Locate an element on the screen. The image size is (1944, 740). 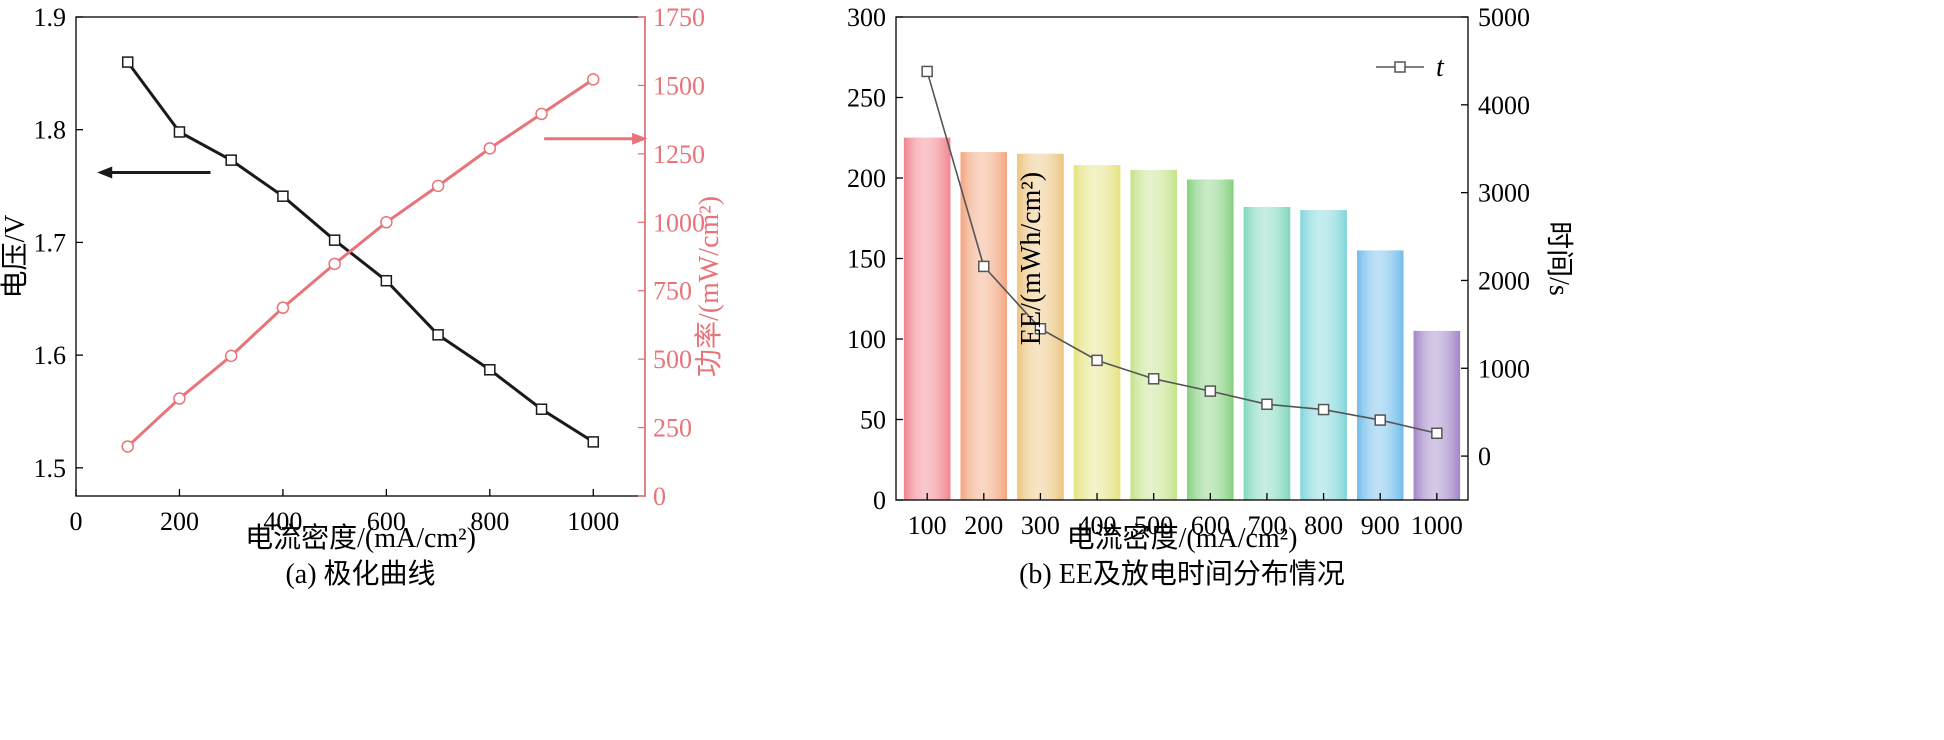
right-y-tick-label: 1250 is located at coordinates (679, 154).